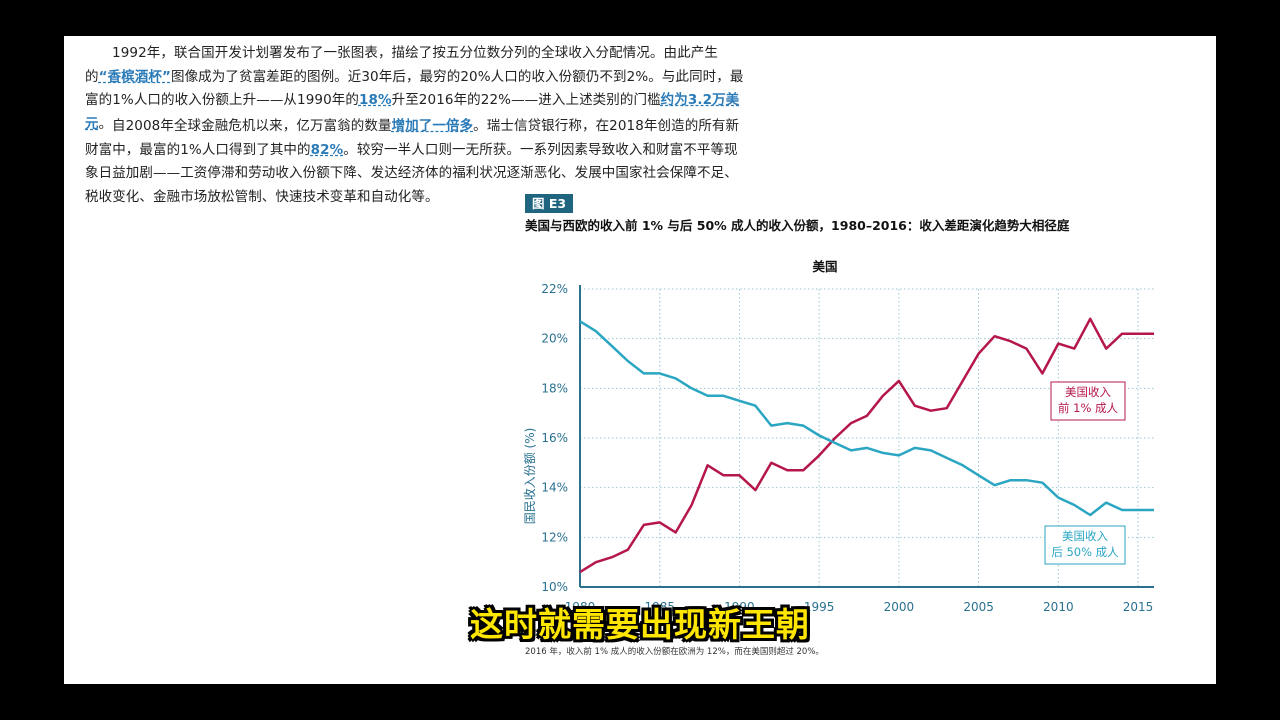 Image resolution: width=1280 pixels, height=720 pixels. Describe the element at coordinates (866, 418) in the screenshot. I see `series-line-bottom50` at that location.